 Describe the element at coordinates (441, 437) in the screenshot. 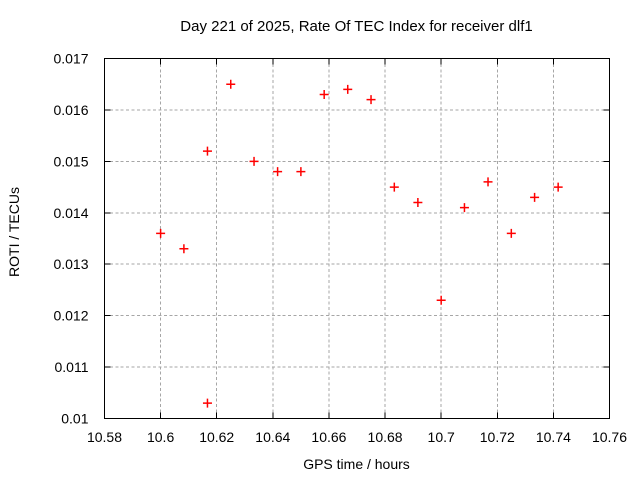

I see `x-tick-label: 10.7` at that location.